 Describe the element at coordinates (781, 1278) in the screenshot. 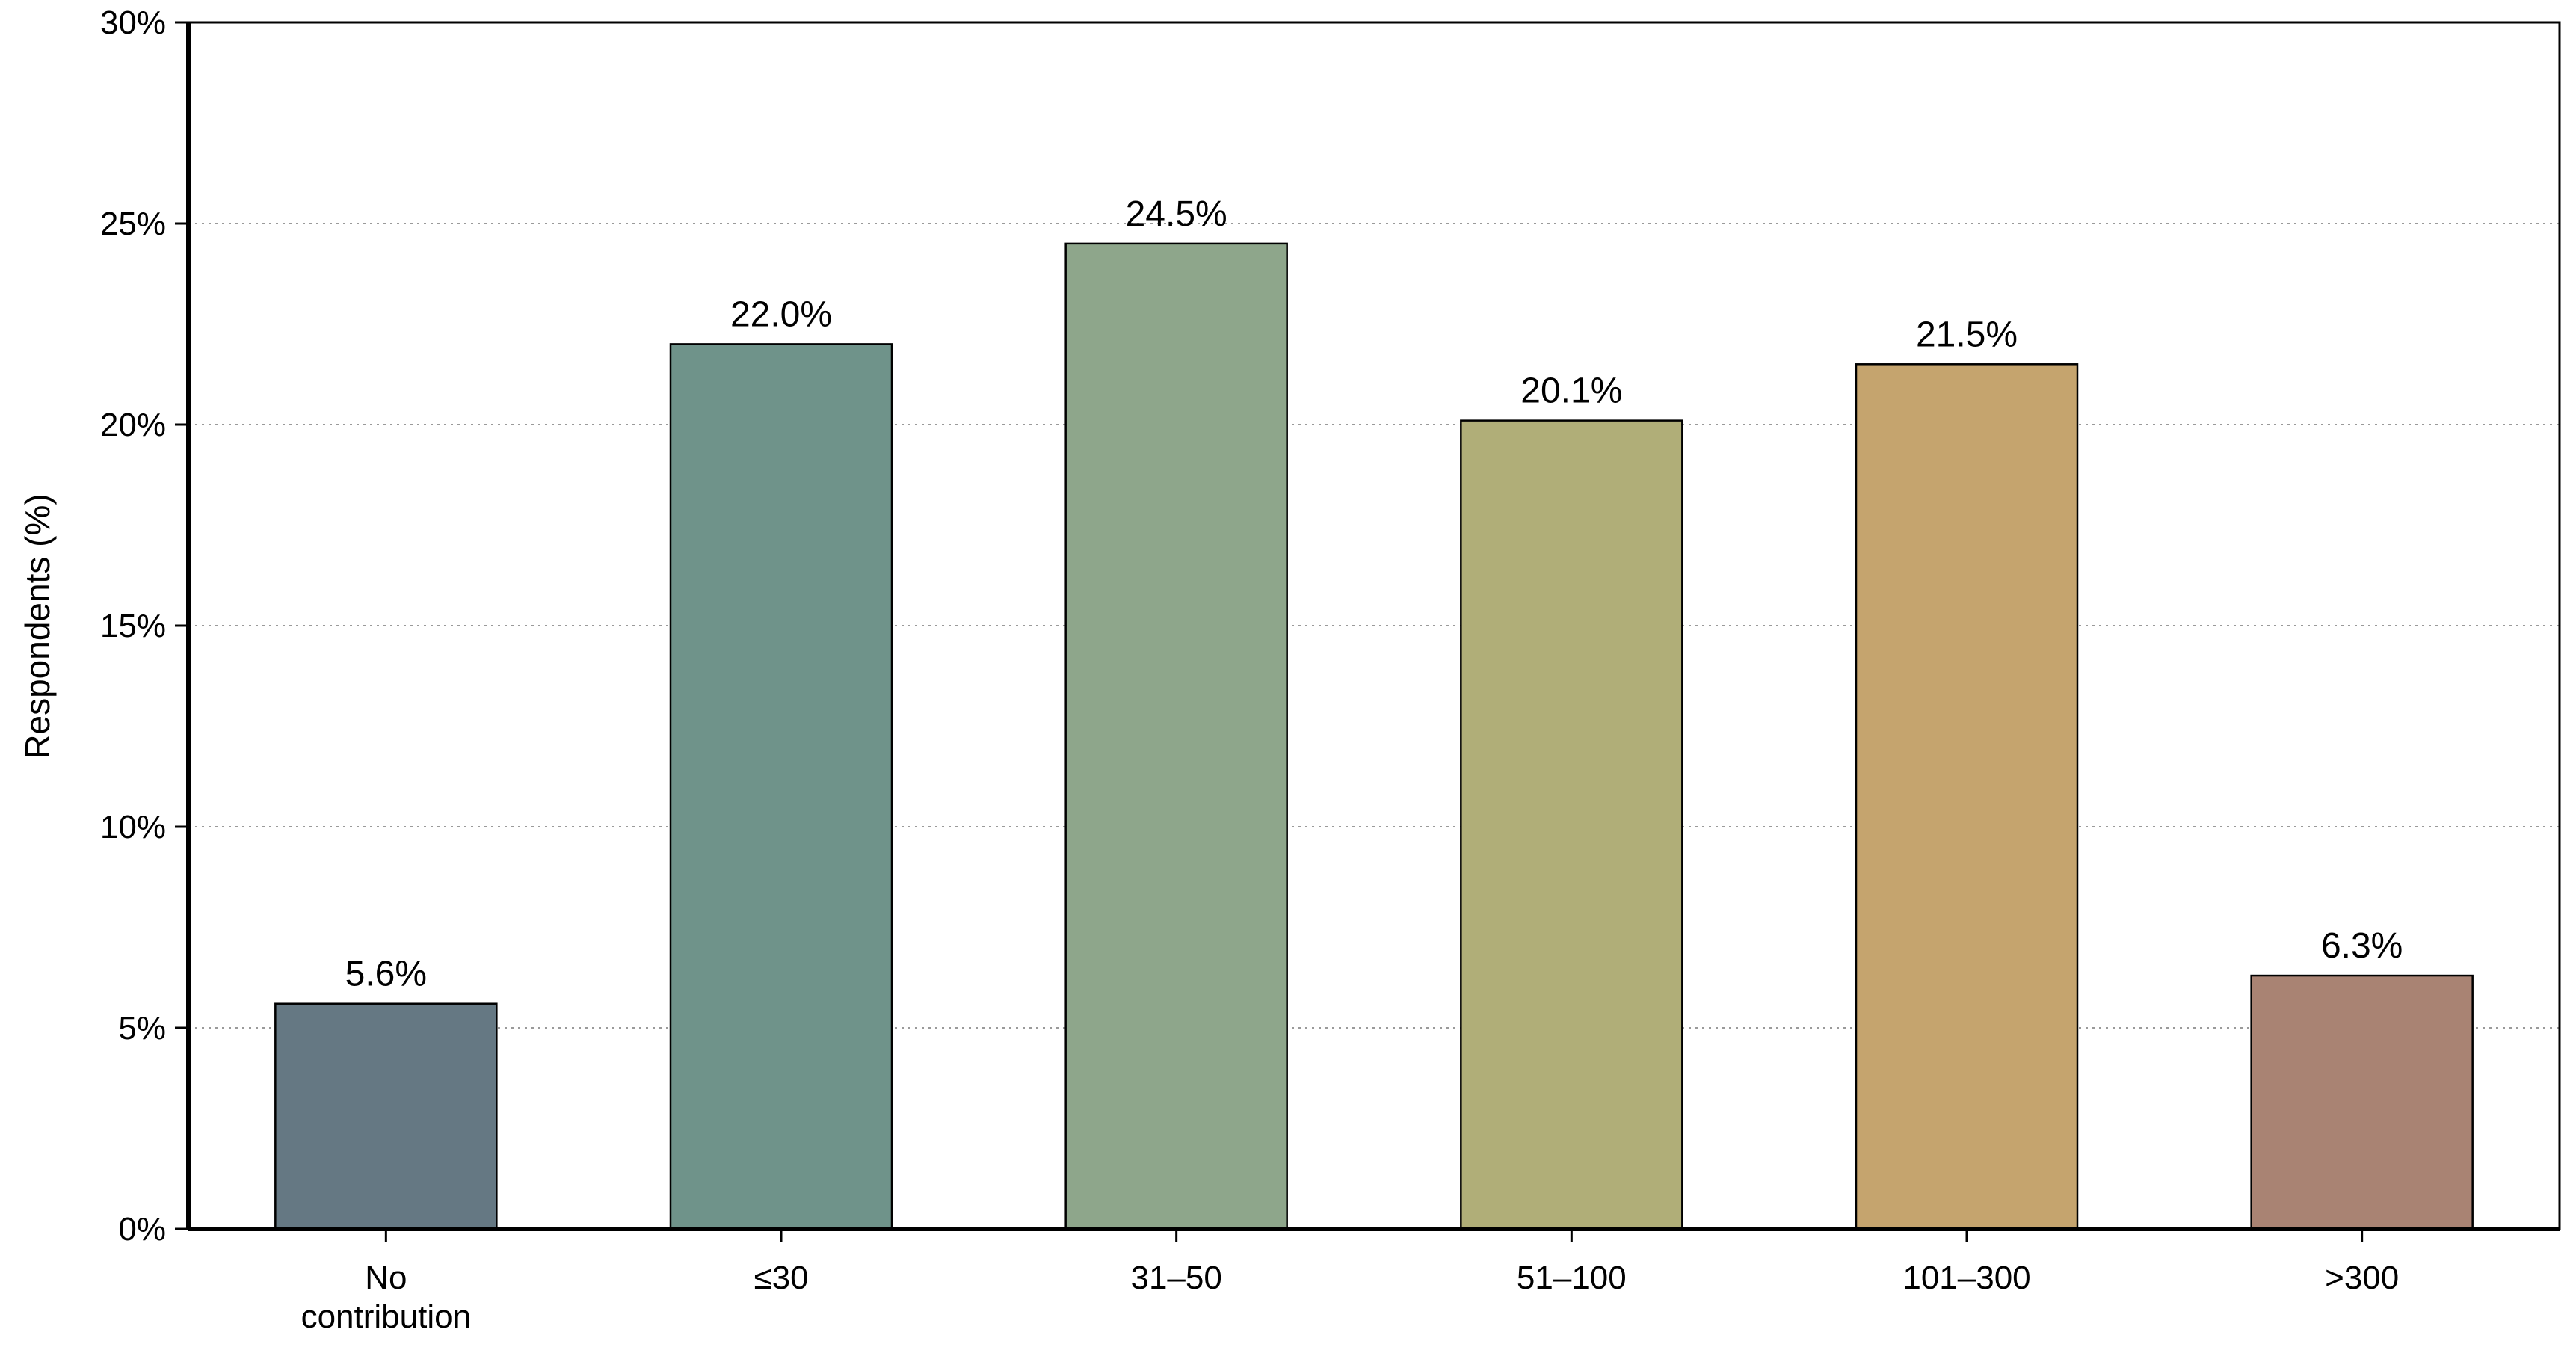

I see `category-label: ≤30` at that location.